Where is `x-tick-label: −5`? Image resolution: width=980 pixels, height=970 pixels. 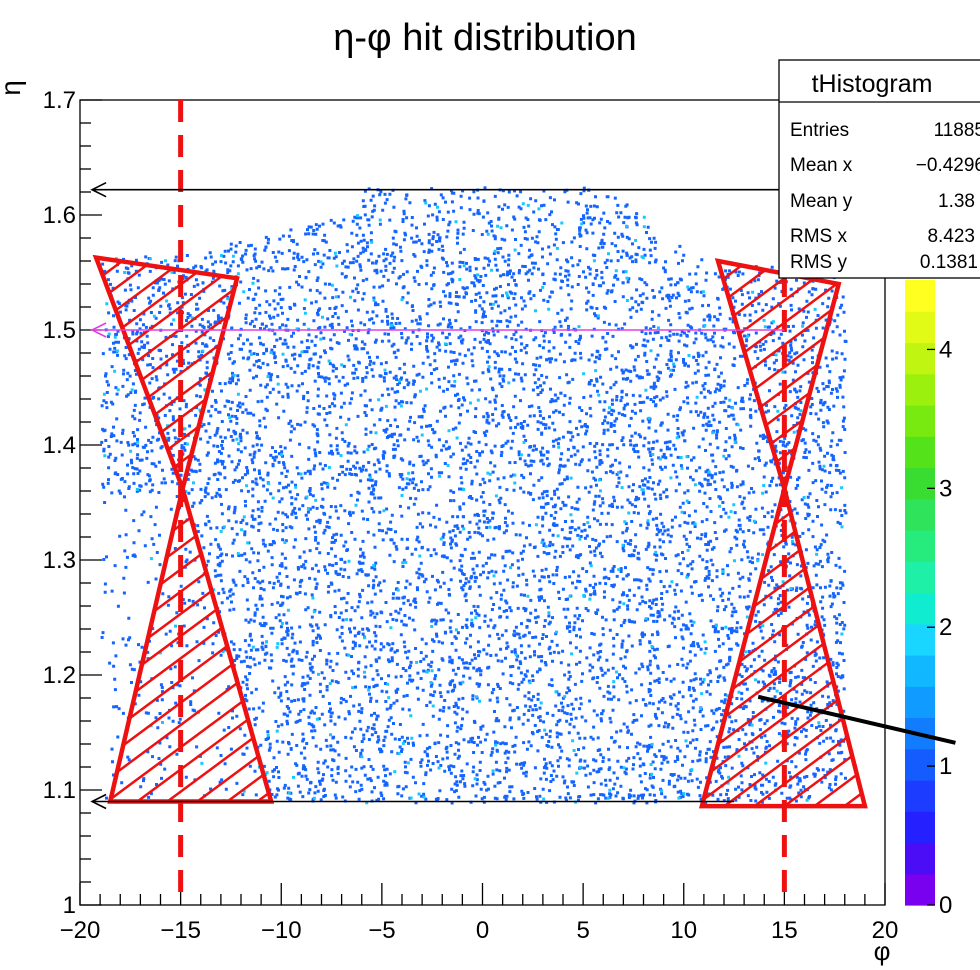 x-tick-label: −5 is located at coordinates (381, 930).